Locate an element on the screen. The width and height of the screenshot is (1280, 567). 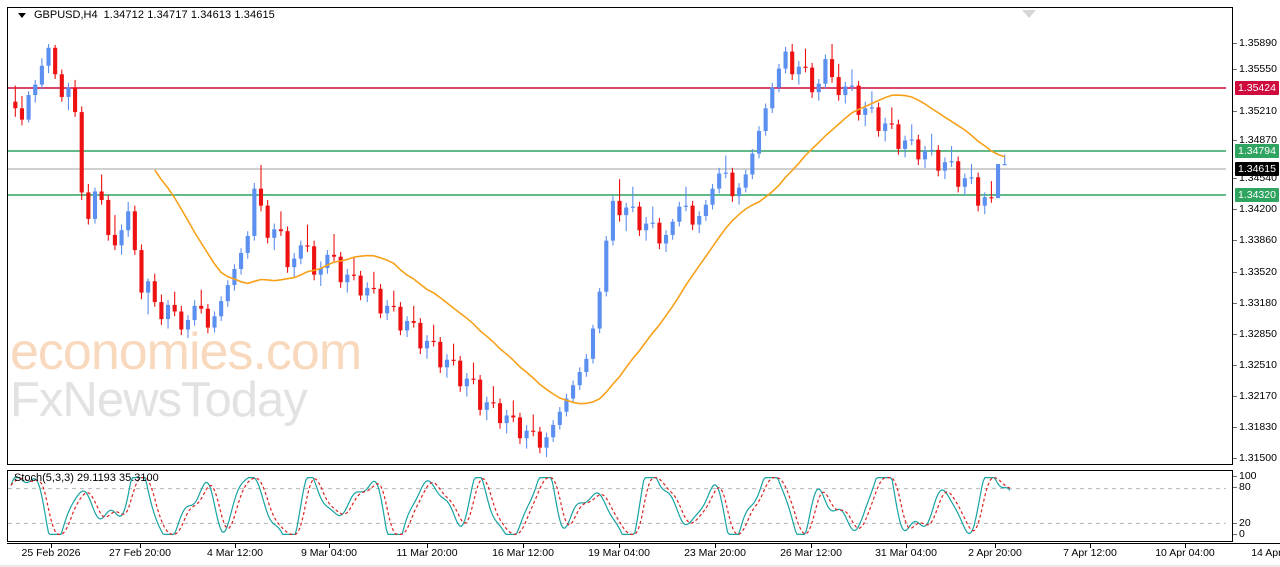
time-tick-label: 19 Mar 04:00 is located at coordinates (619, 553).